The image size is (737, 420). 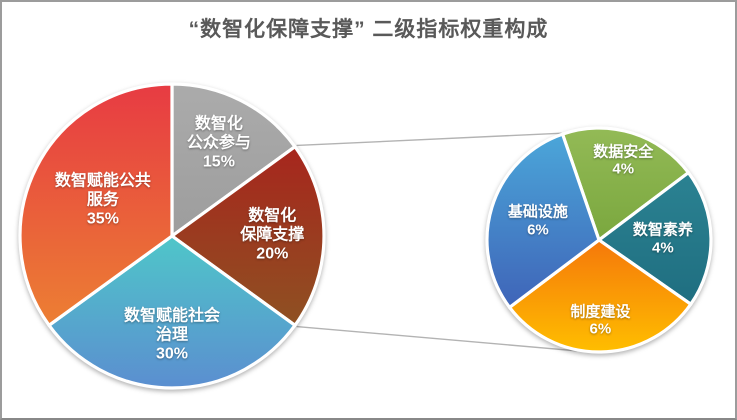 I want to click on chart-title: “数智化保障支撑” 二级指标权重构成, so click(x=368, y=29).